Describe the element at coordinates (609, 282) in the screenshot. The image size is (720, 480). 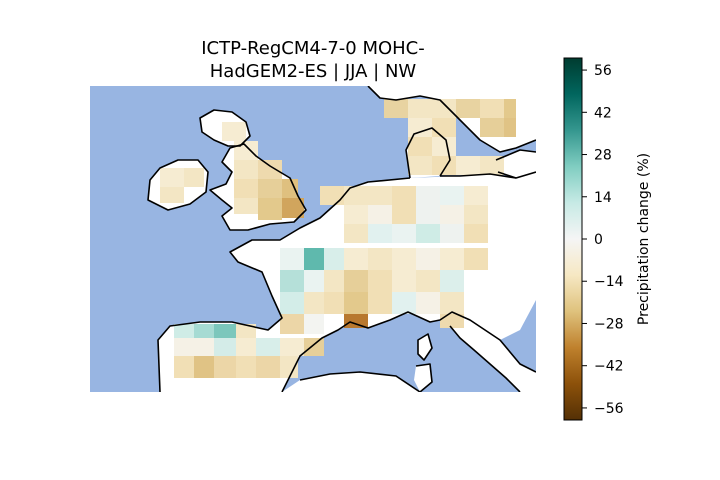
I see `colorbar-tick-label: −14` at that location.